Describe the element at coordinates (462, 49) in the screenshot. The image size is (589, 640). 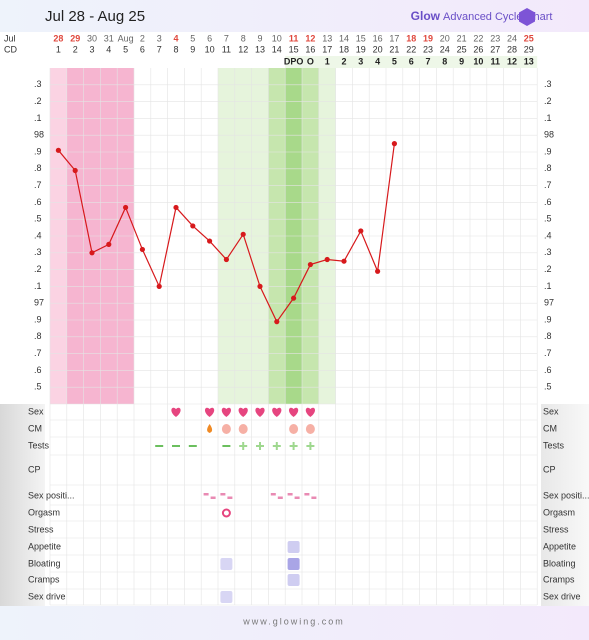
I see `cycle-day: 25` at that location.